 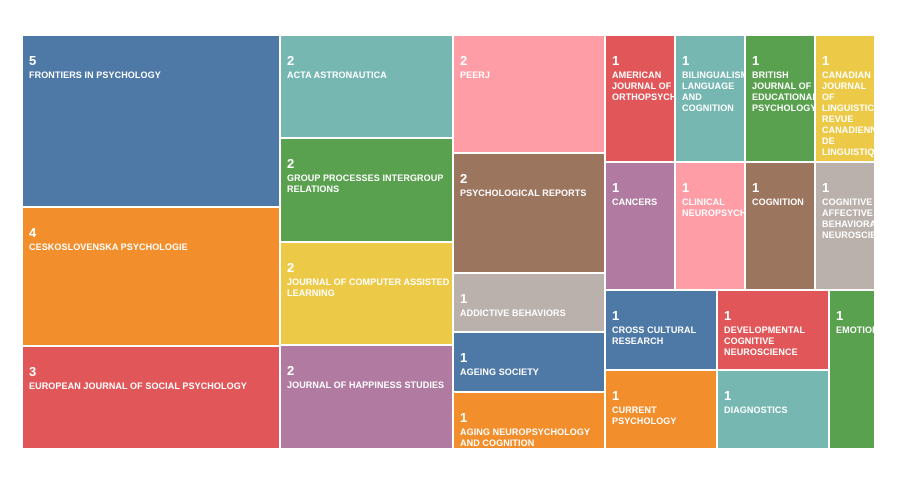 What do you see at coordinates (644, 415) in the screenshot?
I see `tile-label: CURRENT PSYCHOLOGY` at bounding box center [644, 415].